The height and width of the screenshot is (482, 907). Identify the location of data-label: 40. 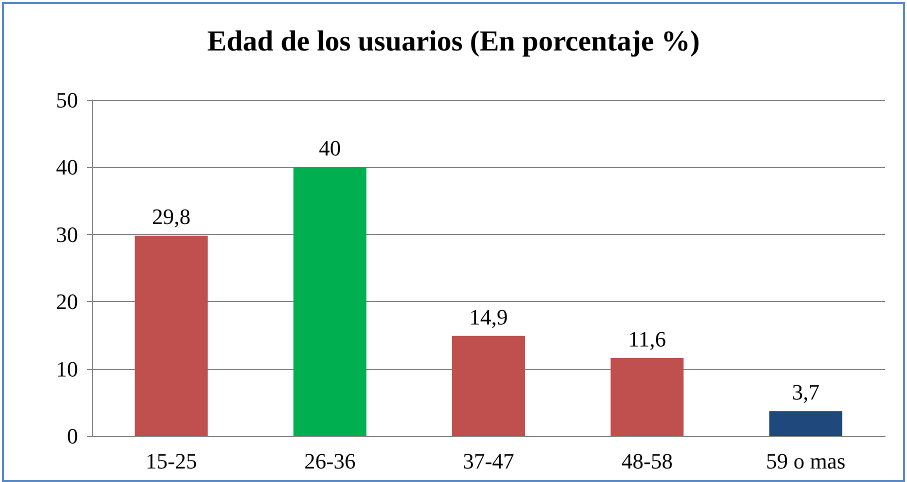
(329, 148).